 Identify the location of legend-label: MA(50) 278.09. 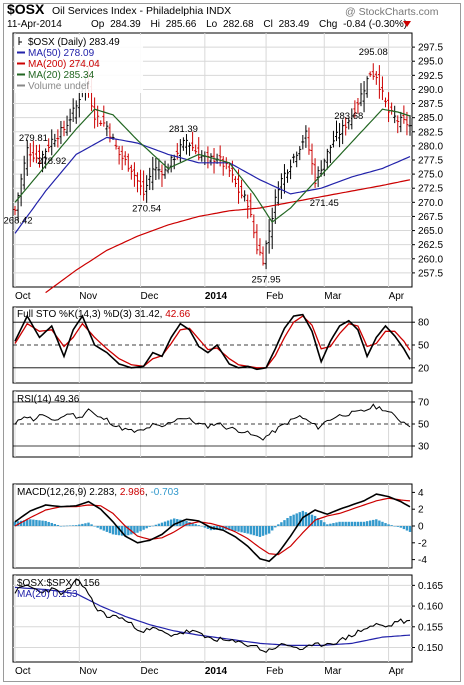
(61, 53).